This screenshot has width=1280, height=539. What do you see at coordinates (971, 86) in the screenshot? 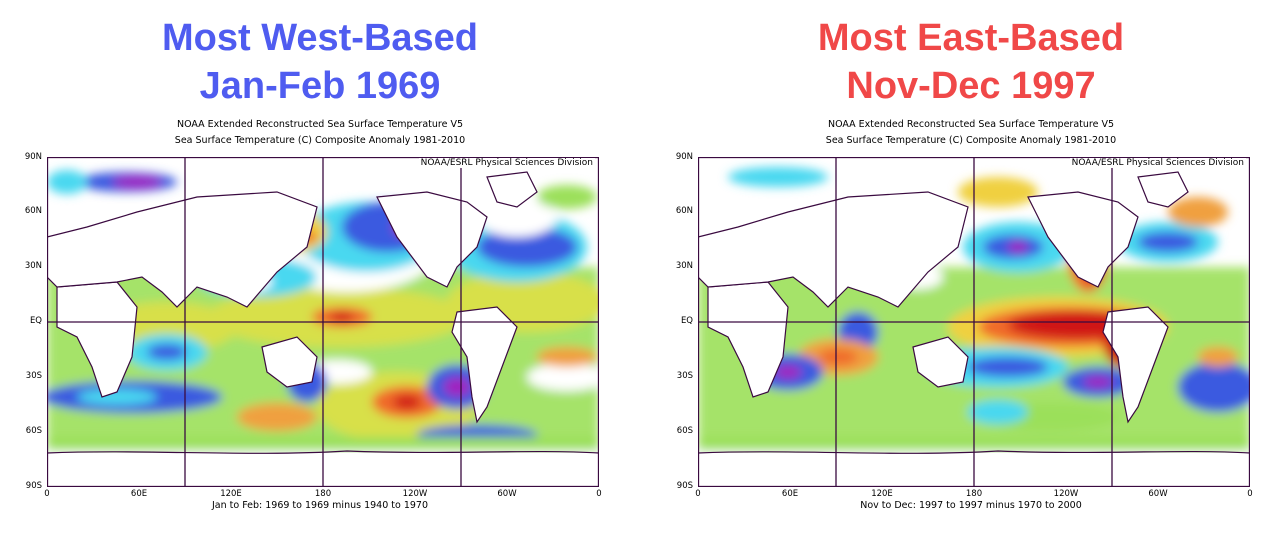
I see `panel-title-line2: Nov-Dec 1997` at bounding box center [971, 86].